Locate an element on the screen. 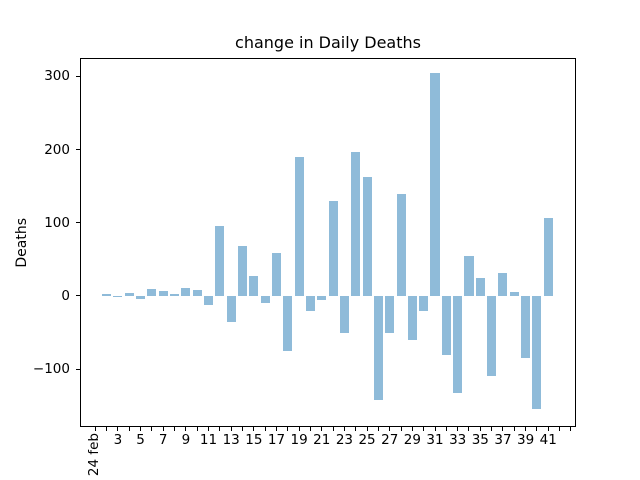 The image size is (640, 480). x-tick-label: 21 is located at coordinates (322, 440).